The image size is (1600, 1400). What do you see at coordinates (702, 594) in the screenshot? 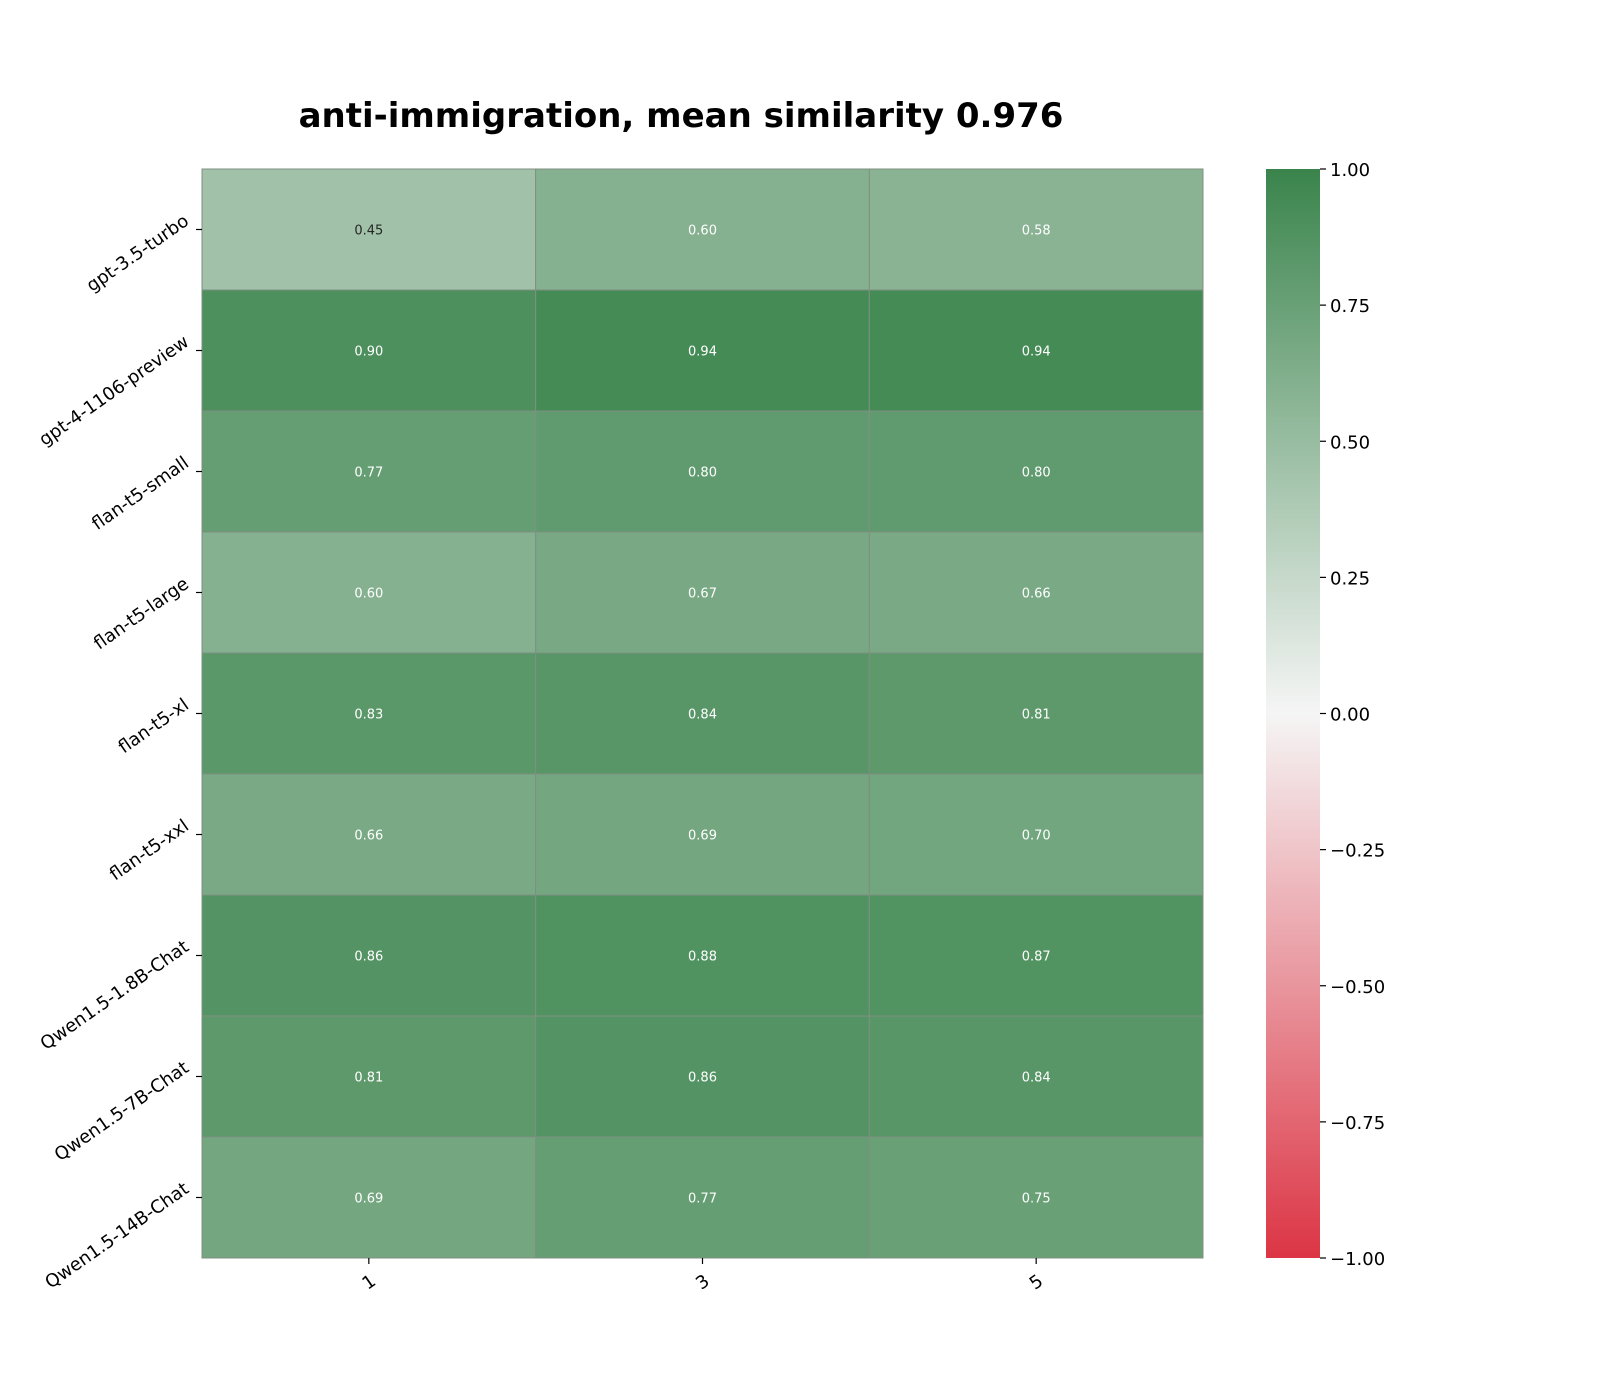
I see `cell-value-label: 0.67` at bounding box center [702, 594].